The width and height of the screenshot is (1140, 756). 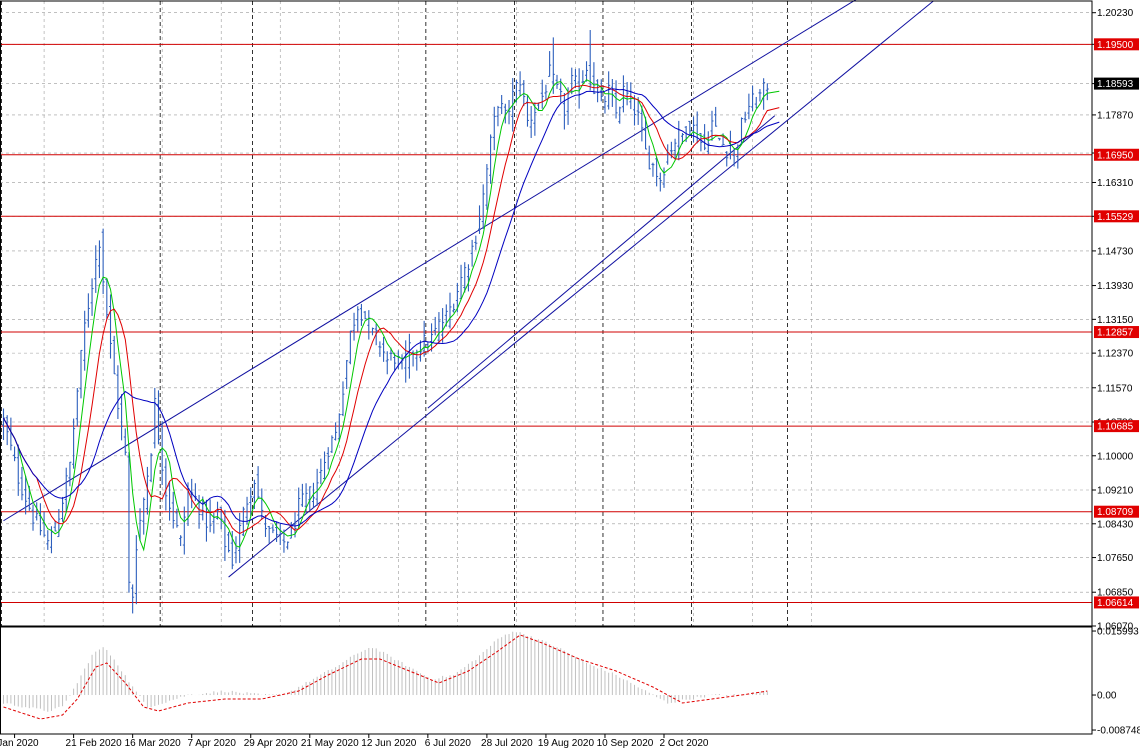 I want to click on level-label-4: 1.10685, so click(x=1115, y=427).